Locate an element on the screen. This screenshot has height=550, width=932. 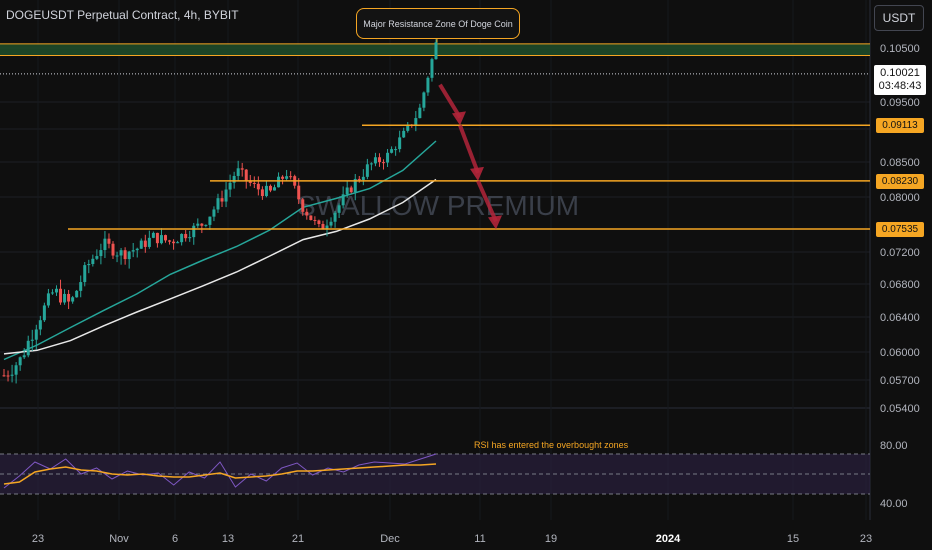
rsi-note: RSI has entered the overbought zones is located at coordinates (551, 445).